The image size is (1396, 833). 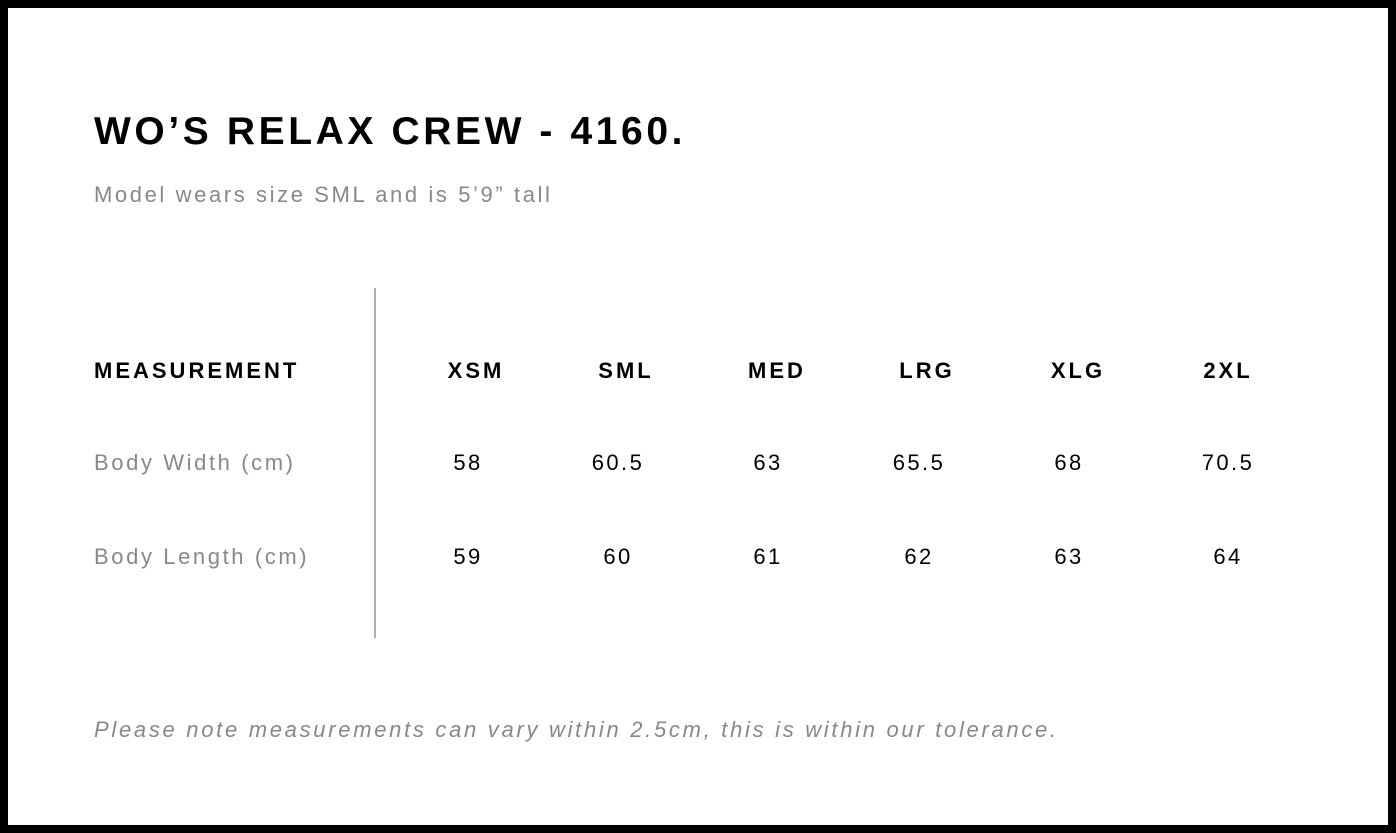 What do you see at coordinates (1228, 370) in the screenshot?
I see `size-header-2xl: 2XL` at bounding box center [1228, 370].